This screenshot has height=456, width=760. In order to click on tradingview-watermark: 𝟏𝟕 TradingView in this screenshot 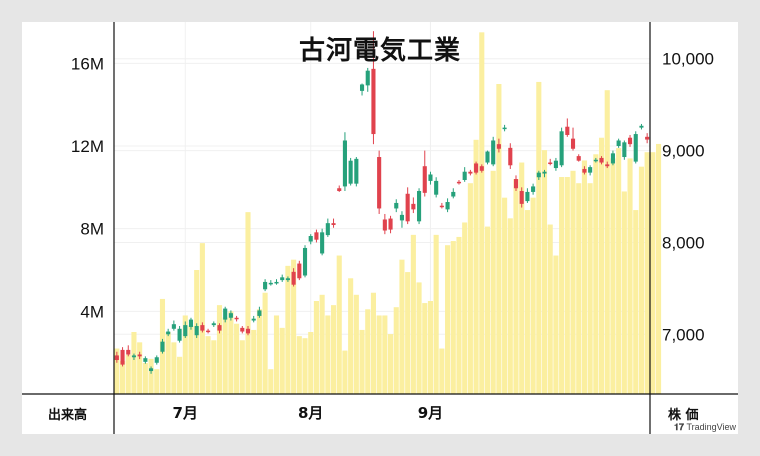, I will do `click(705, 427)`.